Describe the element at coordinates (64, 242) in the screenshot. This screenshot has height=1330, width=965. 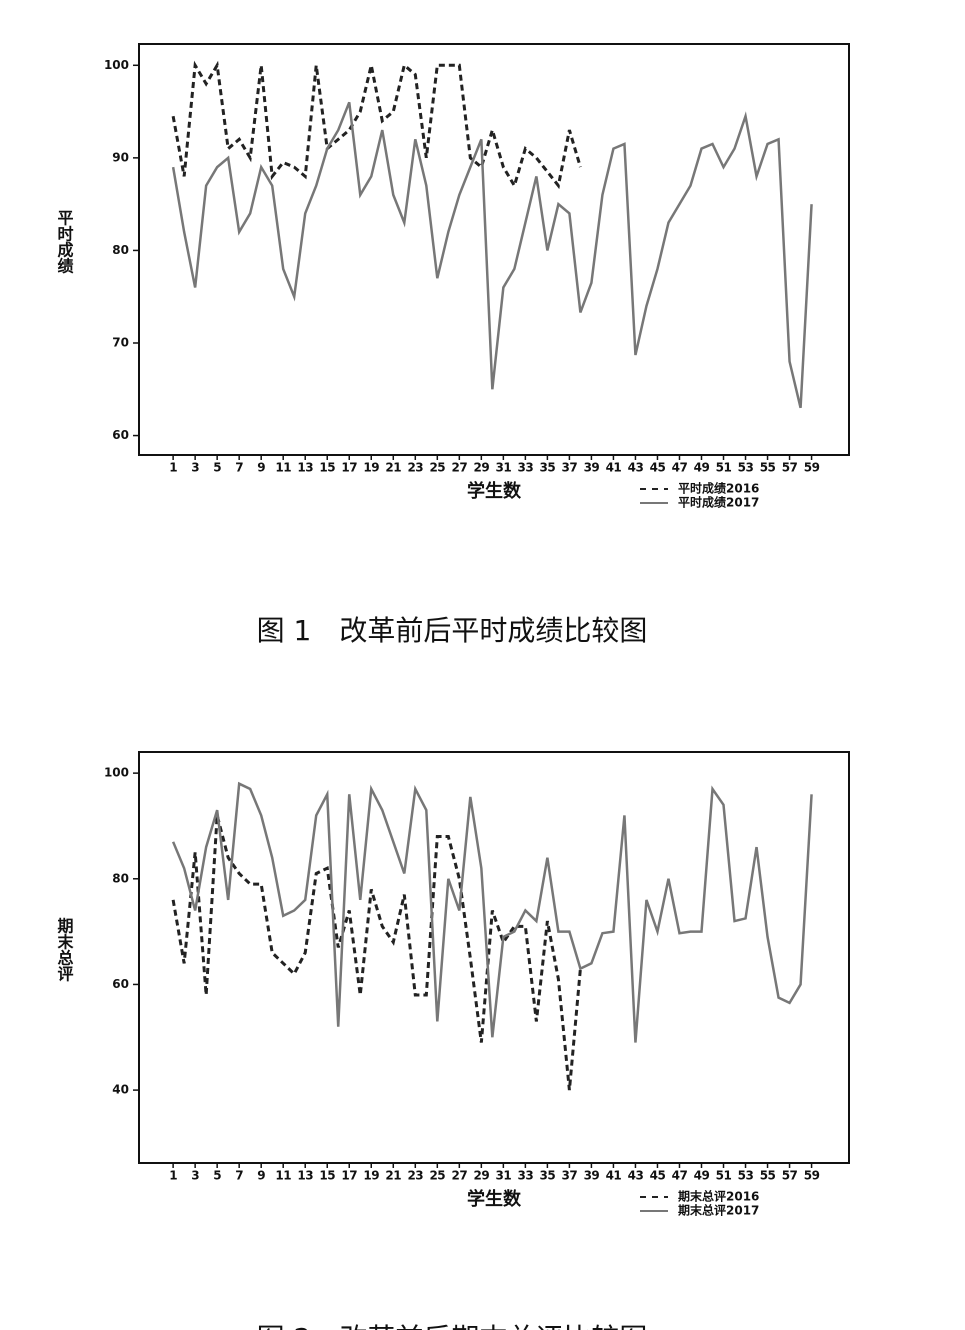
I see `y-axis-label: 平时成绩` at that location.